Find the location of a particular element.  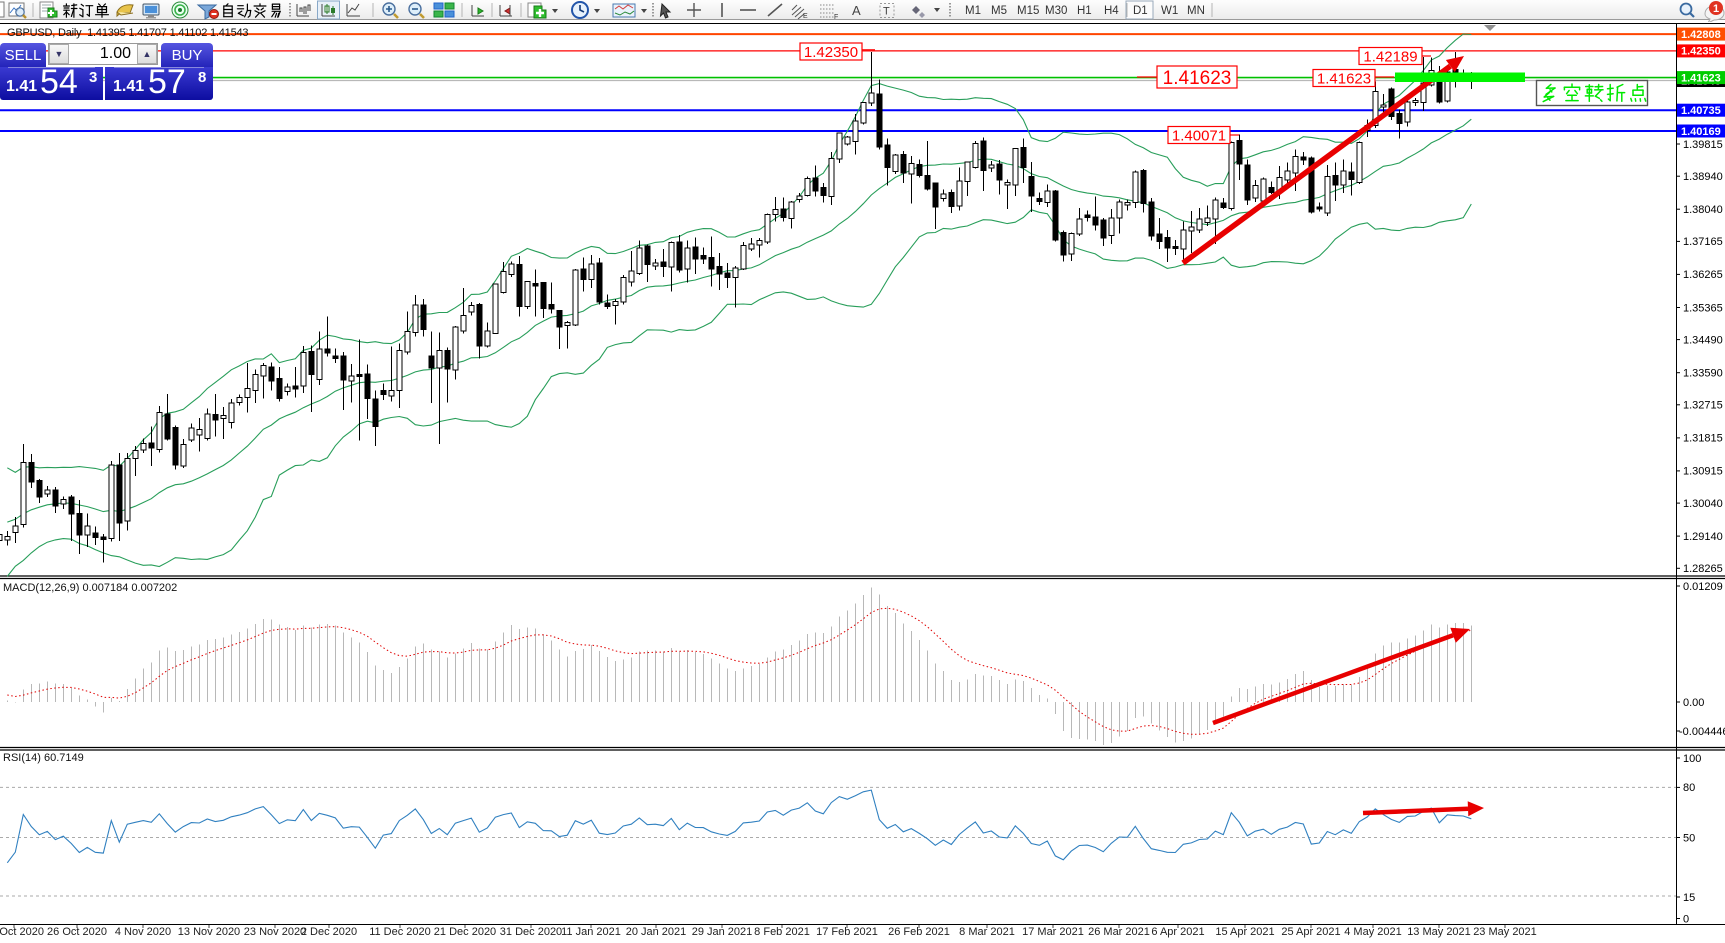

svg-text: RSI(14) 60.7149 is located at coordinates (43, 758).